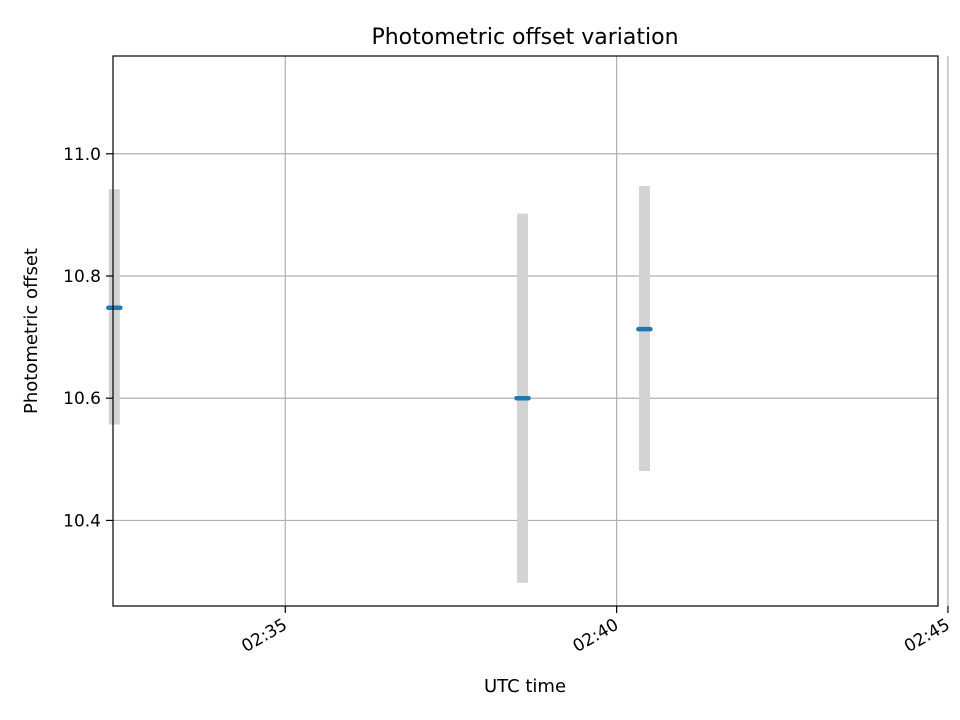 Image resolution: width=960 pixels, height=720 pixels. What do you see at coordinates (525, 686) in the screenshot?
I see `x-axis-label: UTC time` at bounding box center [525, 686].